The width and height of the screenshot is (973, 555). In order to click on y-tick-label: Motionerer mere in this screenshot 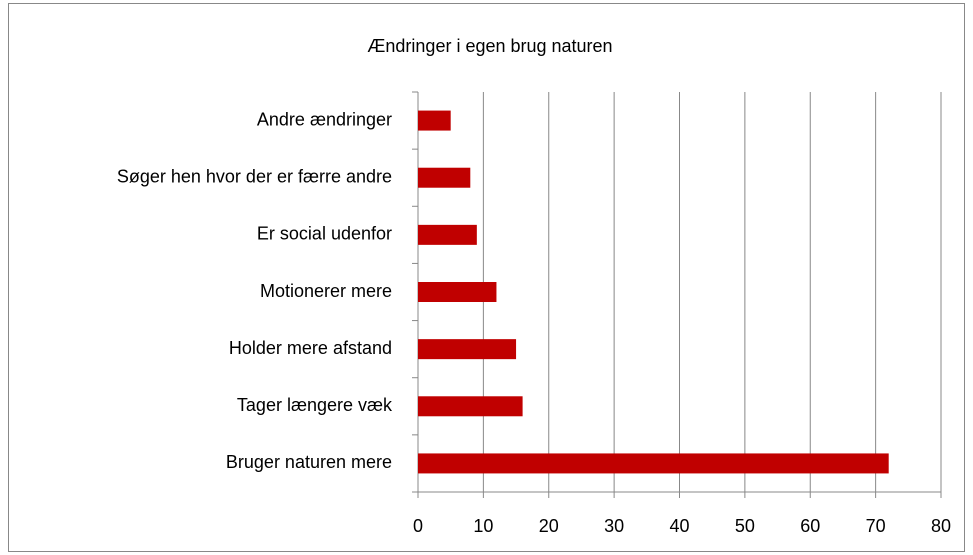, I will do `click(326, 291)`.